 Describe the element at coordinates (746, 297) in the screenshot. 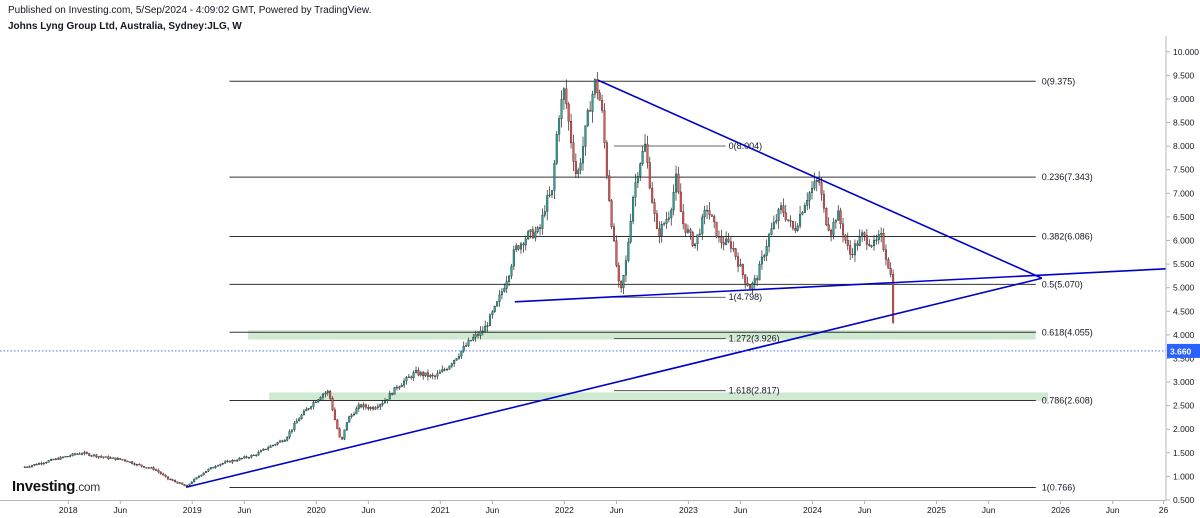

I see `fib-extension-label: 1(4.798)` at that location.